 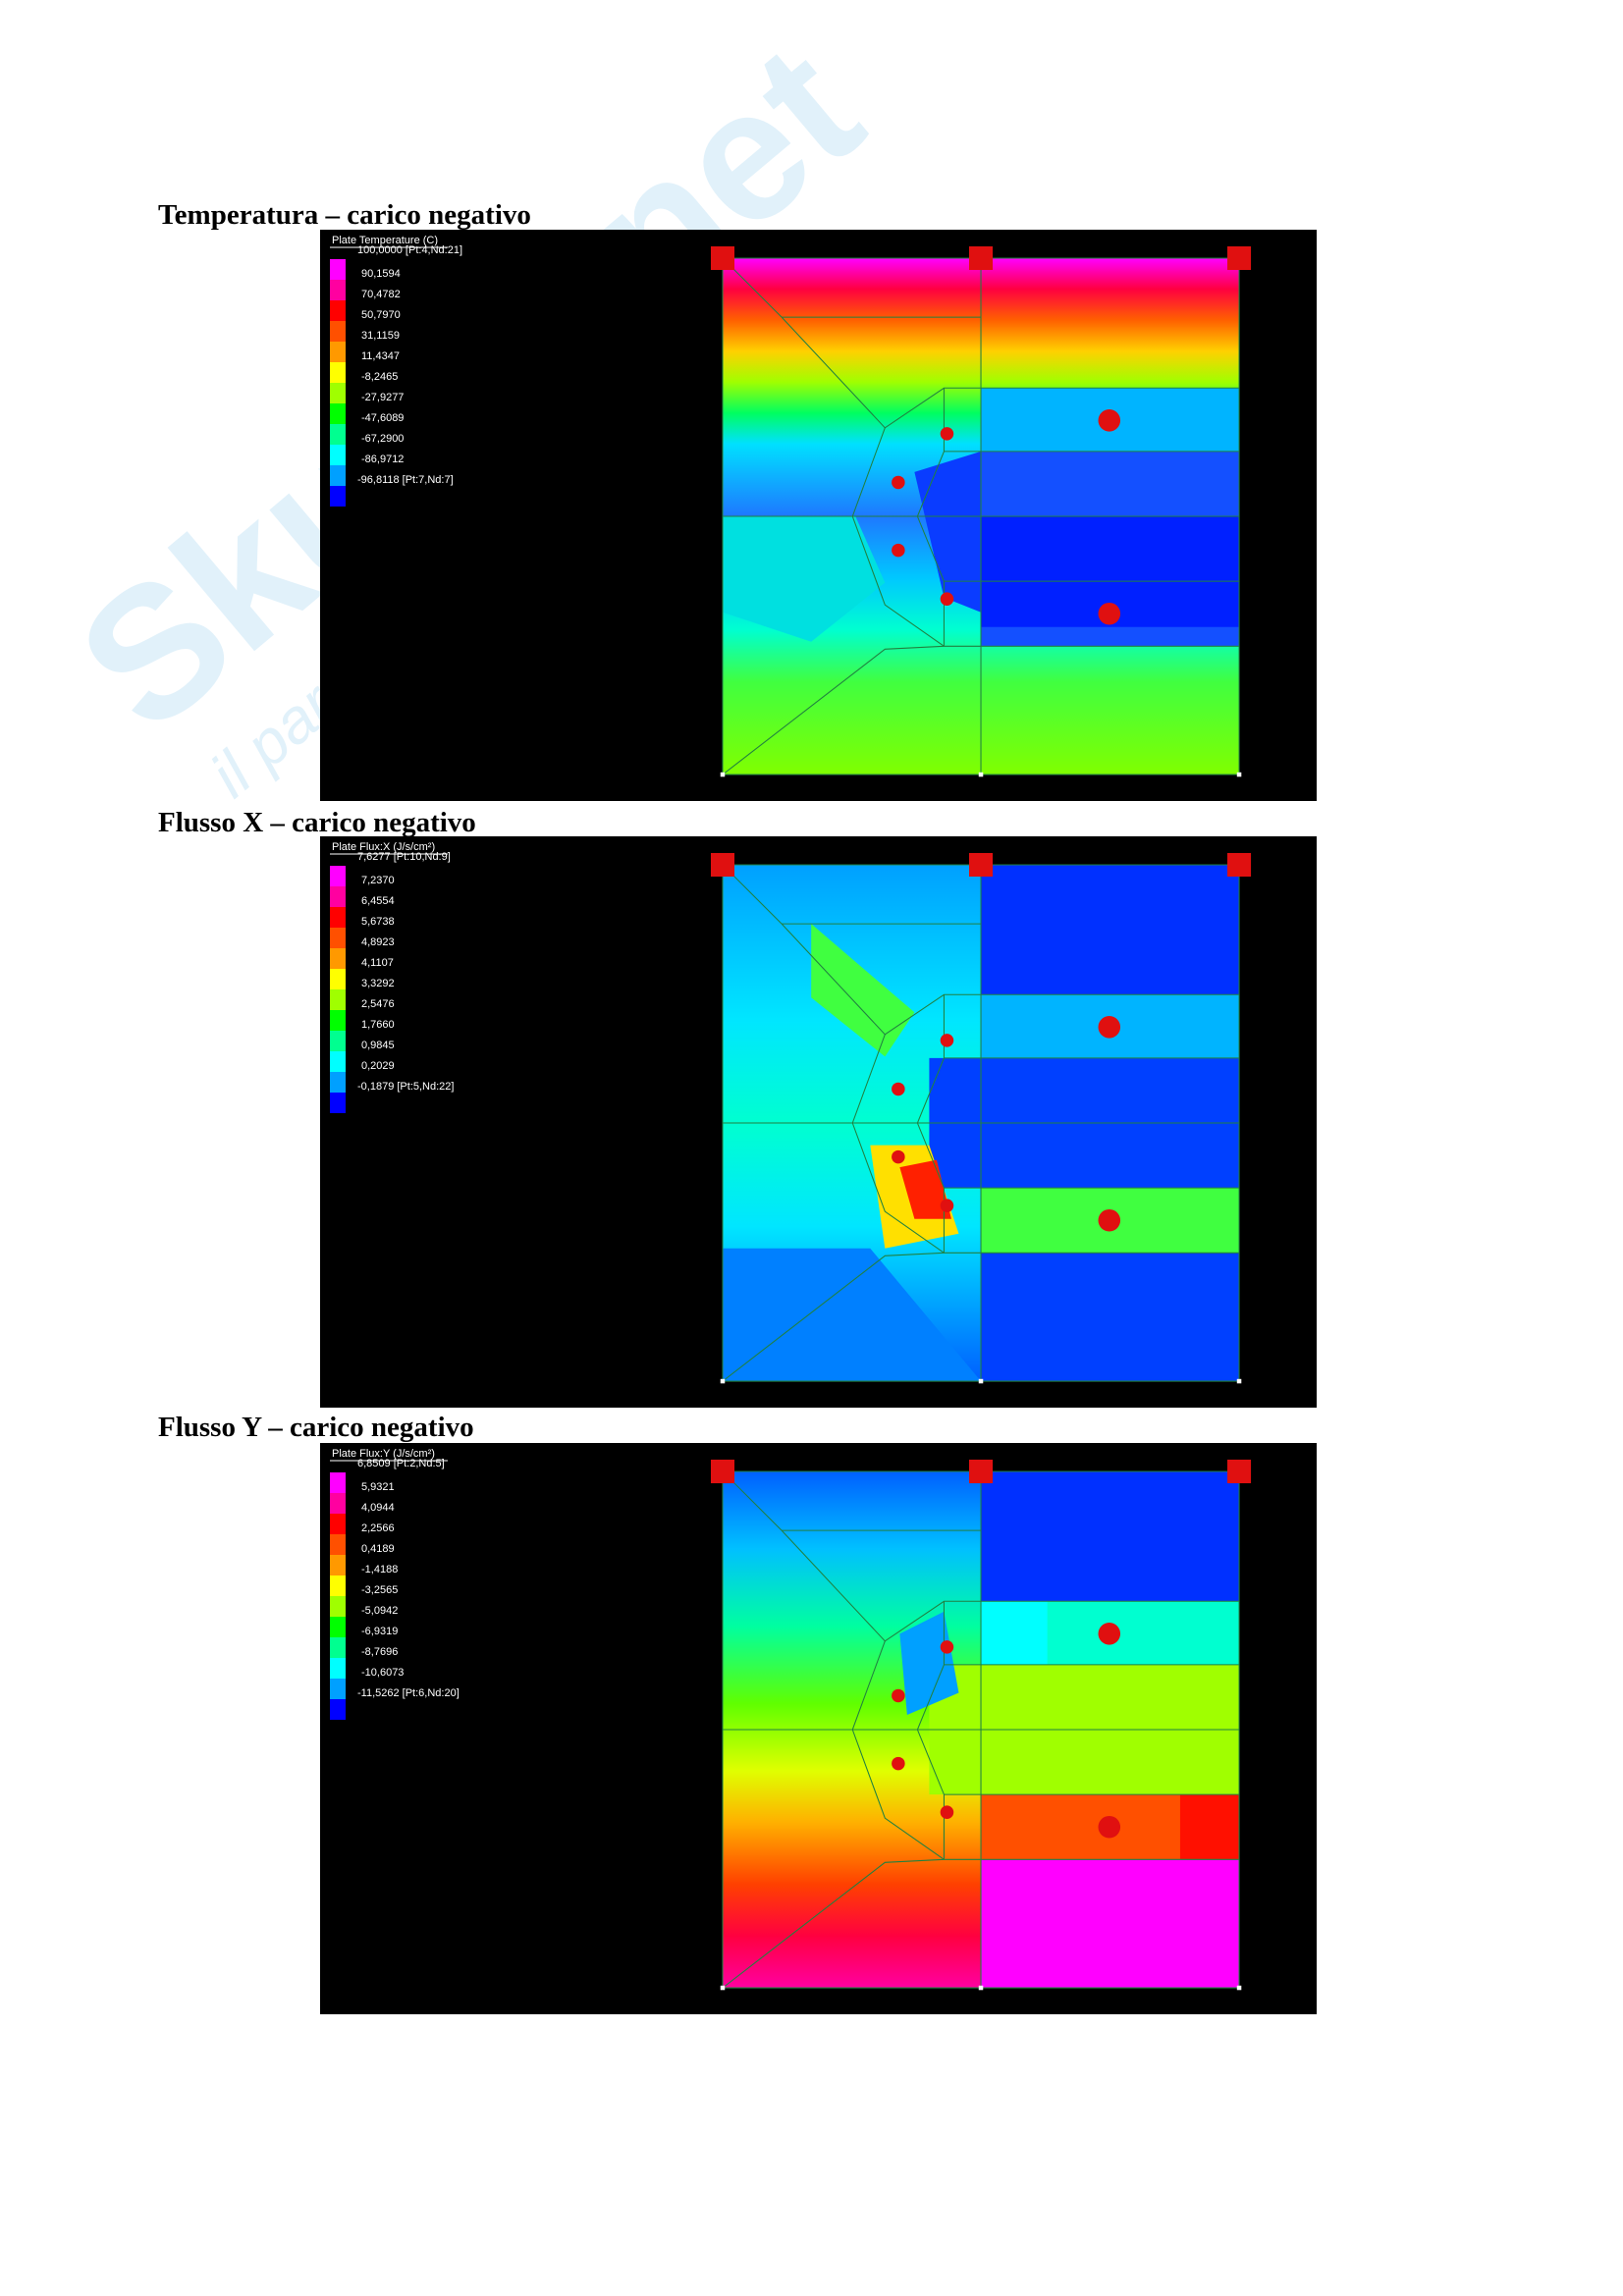 What do you see at coordinates (378, 1487) in the screenshot?
I see `legend-value: 5,9321` at bounding box center [378, 1487].